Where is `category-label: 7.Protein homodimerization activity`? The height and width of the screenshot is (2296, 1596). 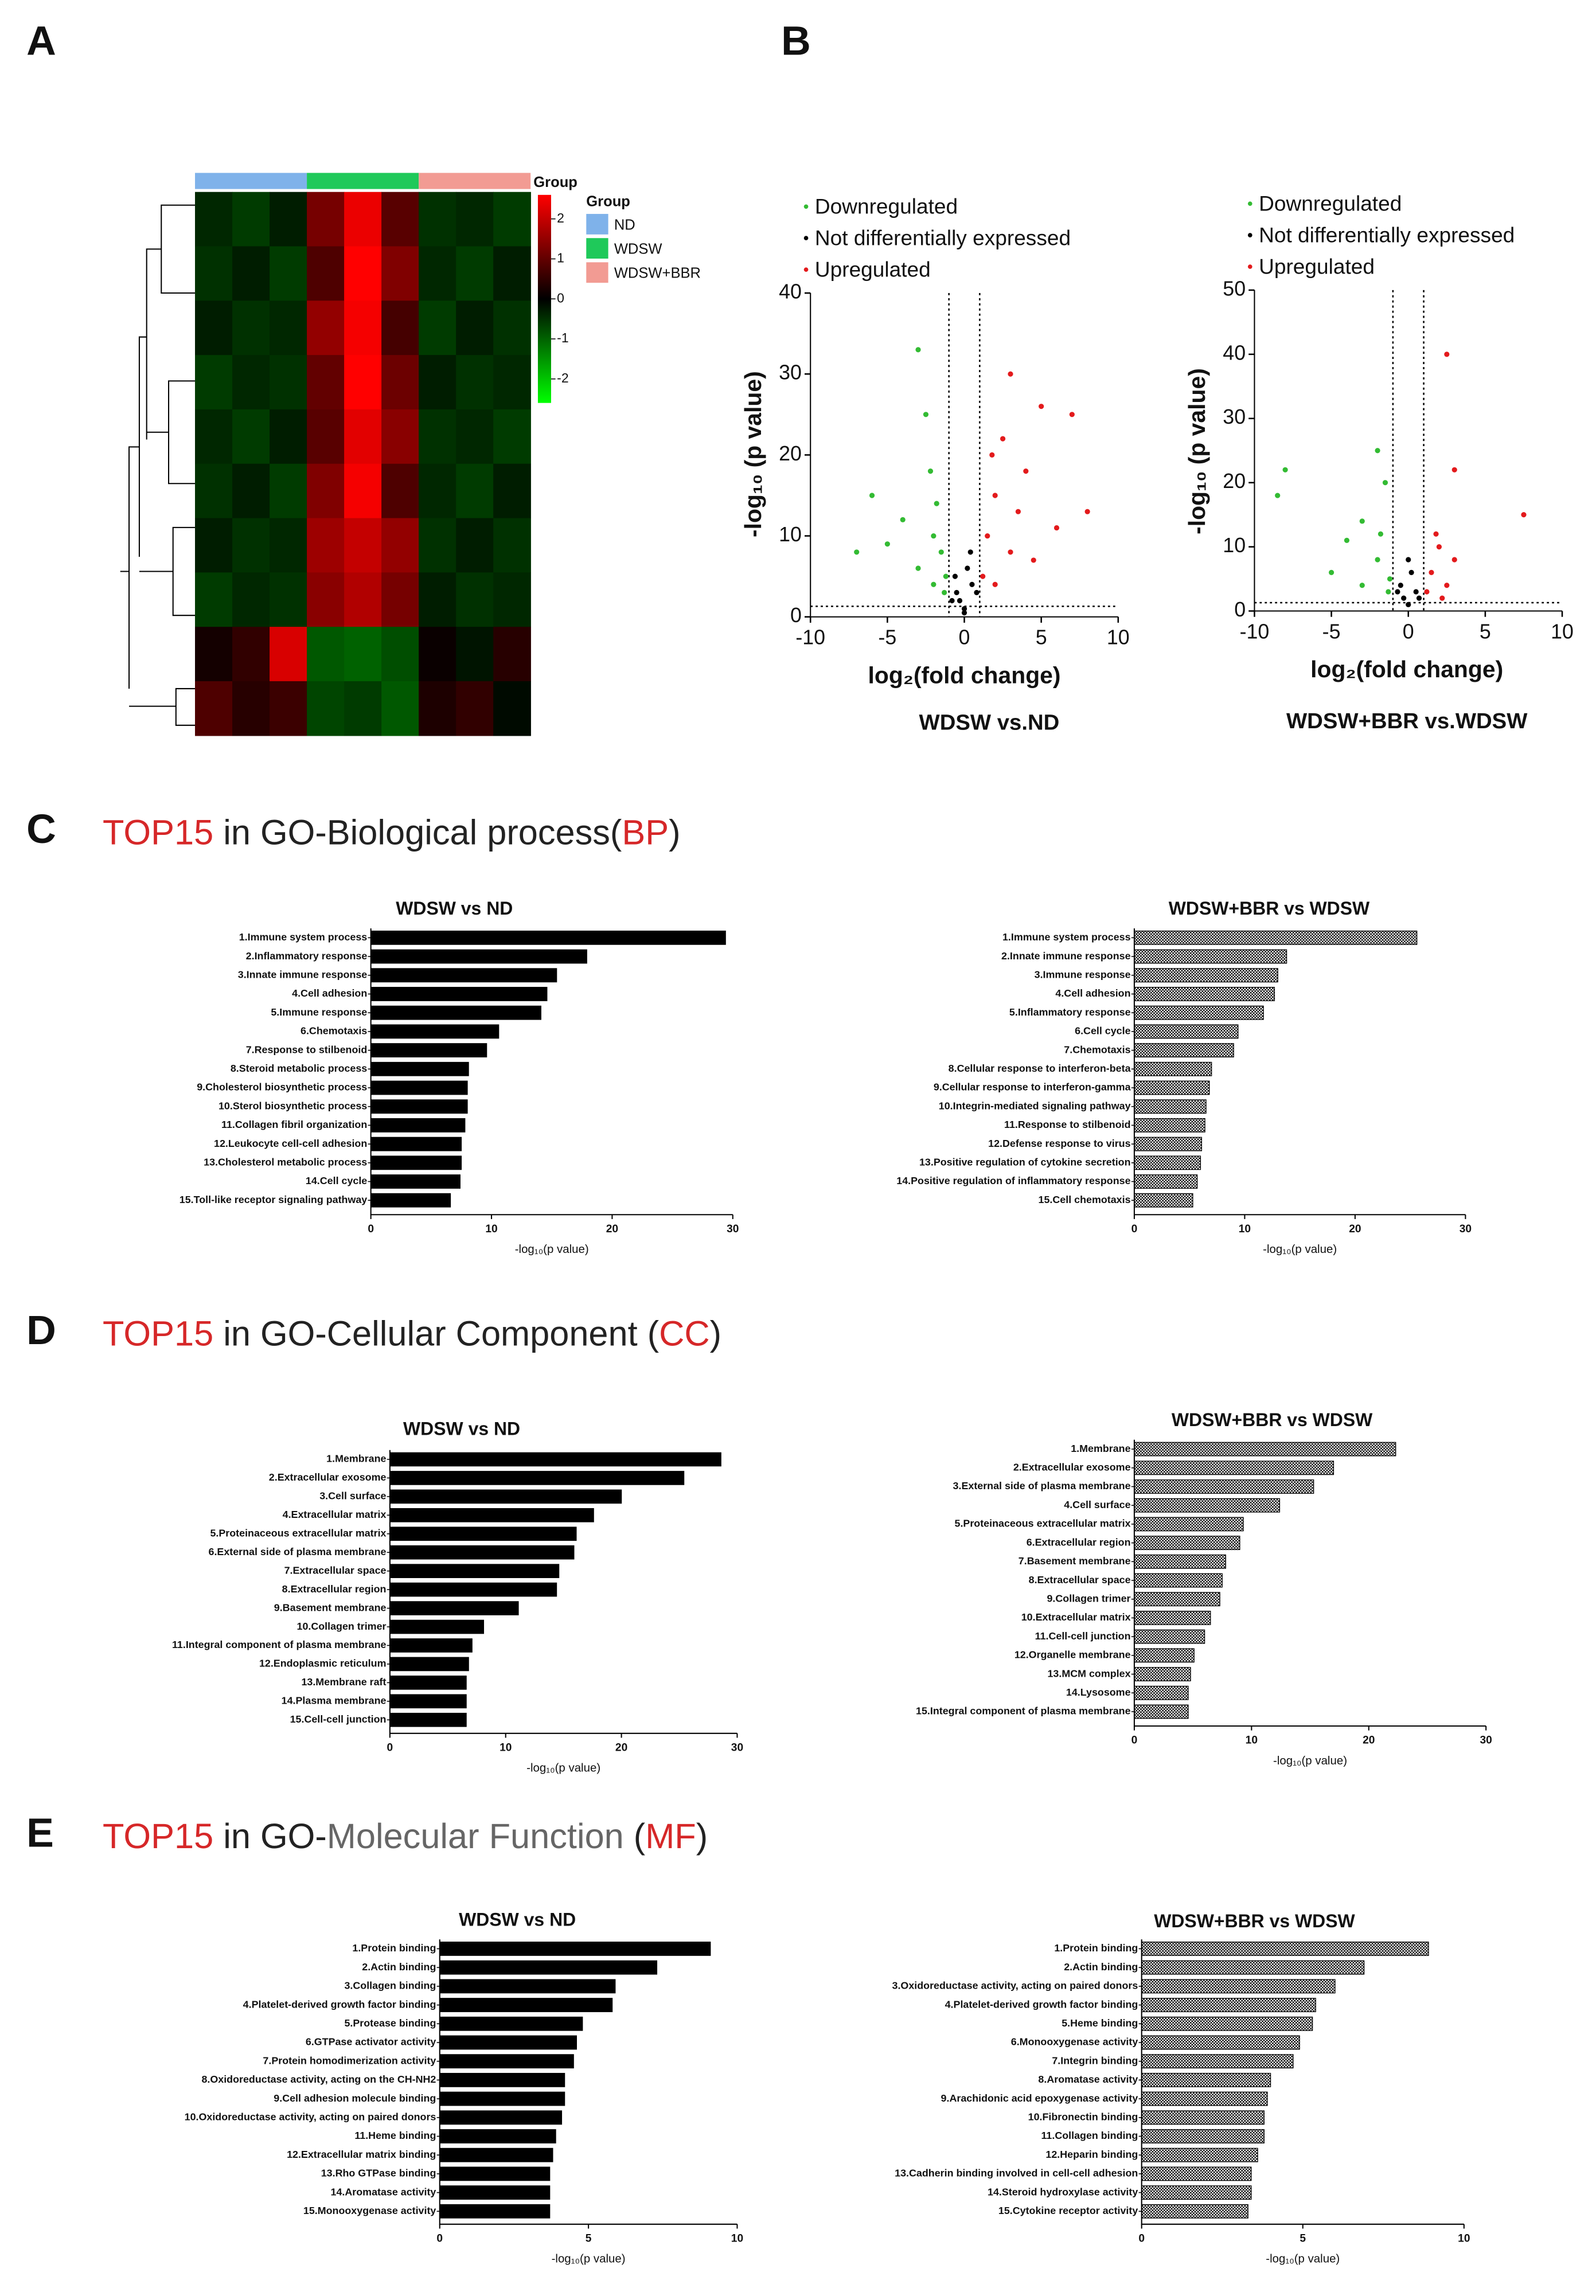
category-label: 7.Protein homodimerization activity is located at coordinates (349, 2060).